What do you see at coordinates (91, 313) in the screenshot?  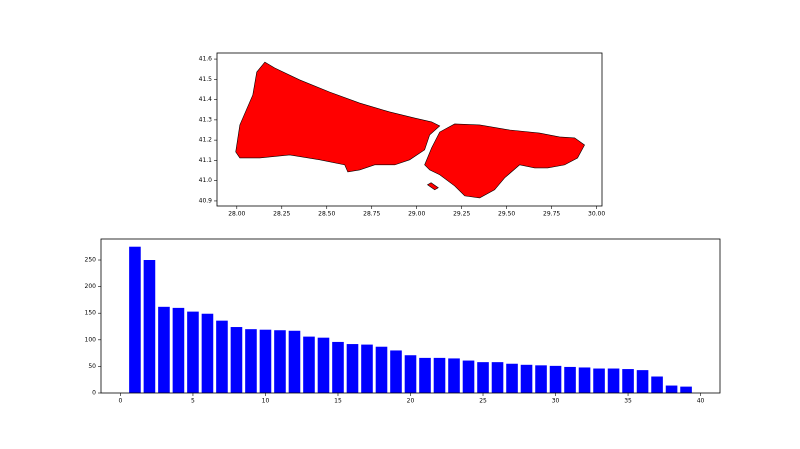 I see `y-tick-label: 150` at bounding box center [91, 313].